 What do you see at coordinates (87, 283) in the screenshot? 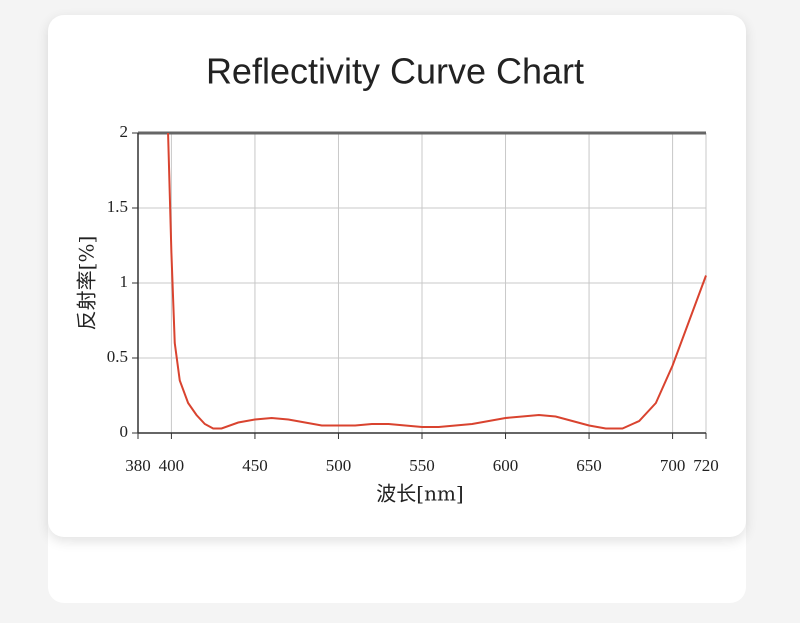
I see `y-axis-label: 反射率[%]` at bounding box center [87, 283].